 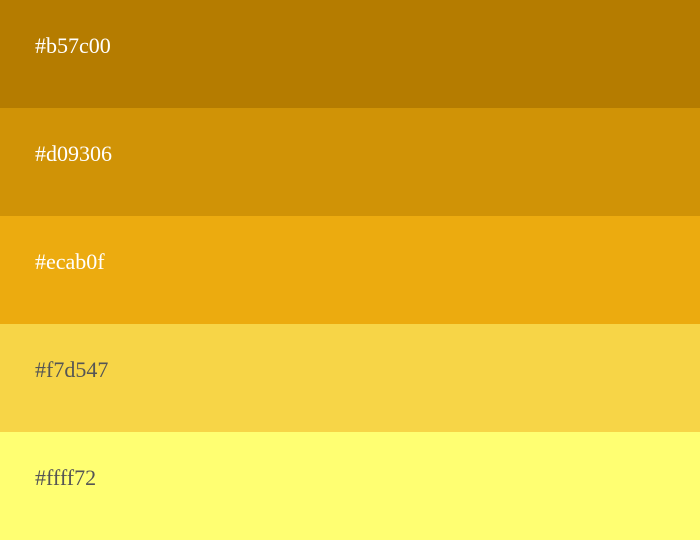 What do you see at coordinates (73, 153) in the screenshot?
I see `swatch-hex-label: #d09306` at bounding box center [73, 153].